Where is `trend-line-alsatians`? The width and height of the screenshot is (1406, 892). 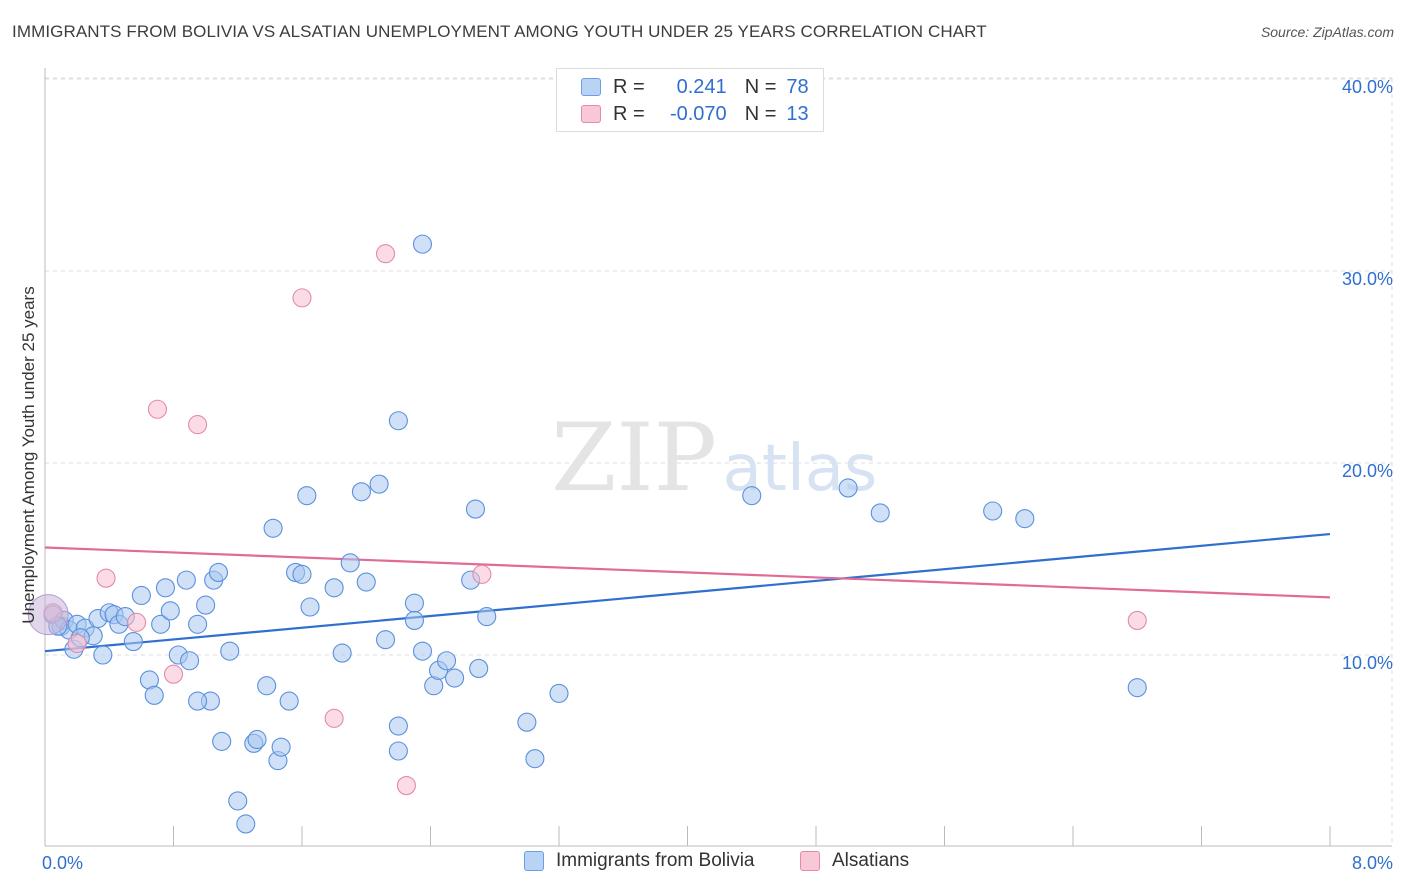 trend-line-alsatians is located at coordinates (687, 572).